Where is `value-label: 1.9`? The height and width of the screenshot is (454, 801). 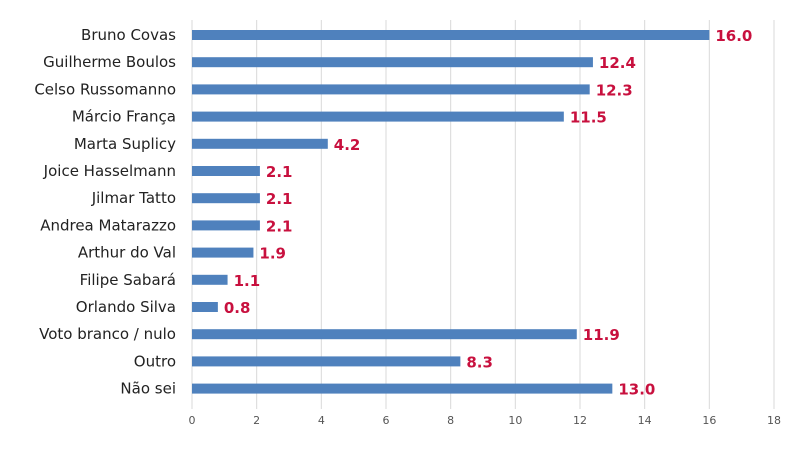 value-label: 1.9 is located at coordinates (272, 254).